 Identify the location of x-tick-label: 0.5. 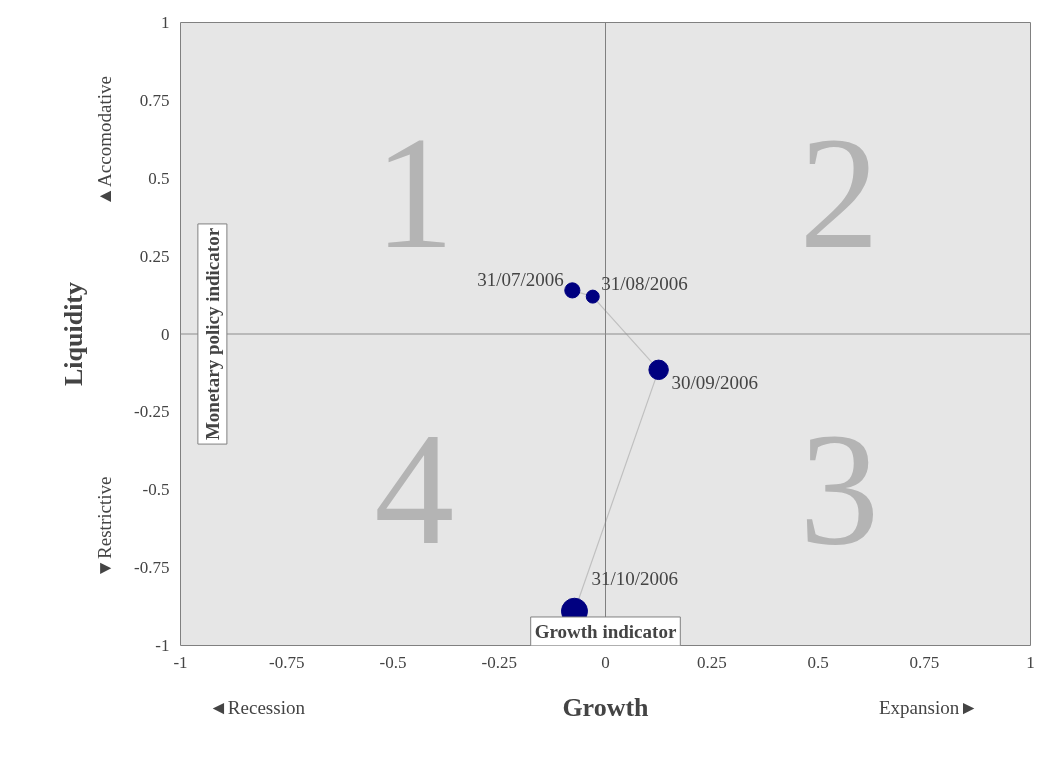
(818, 662).